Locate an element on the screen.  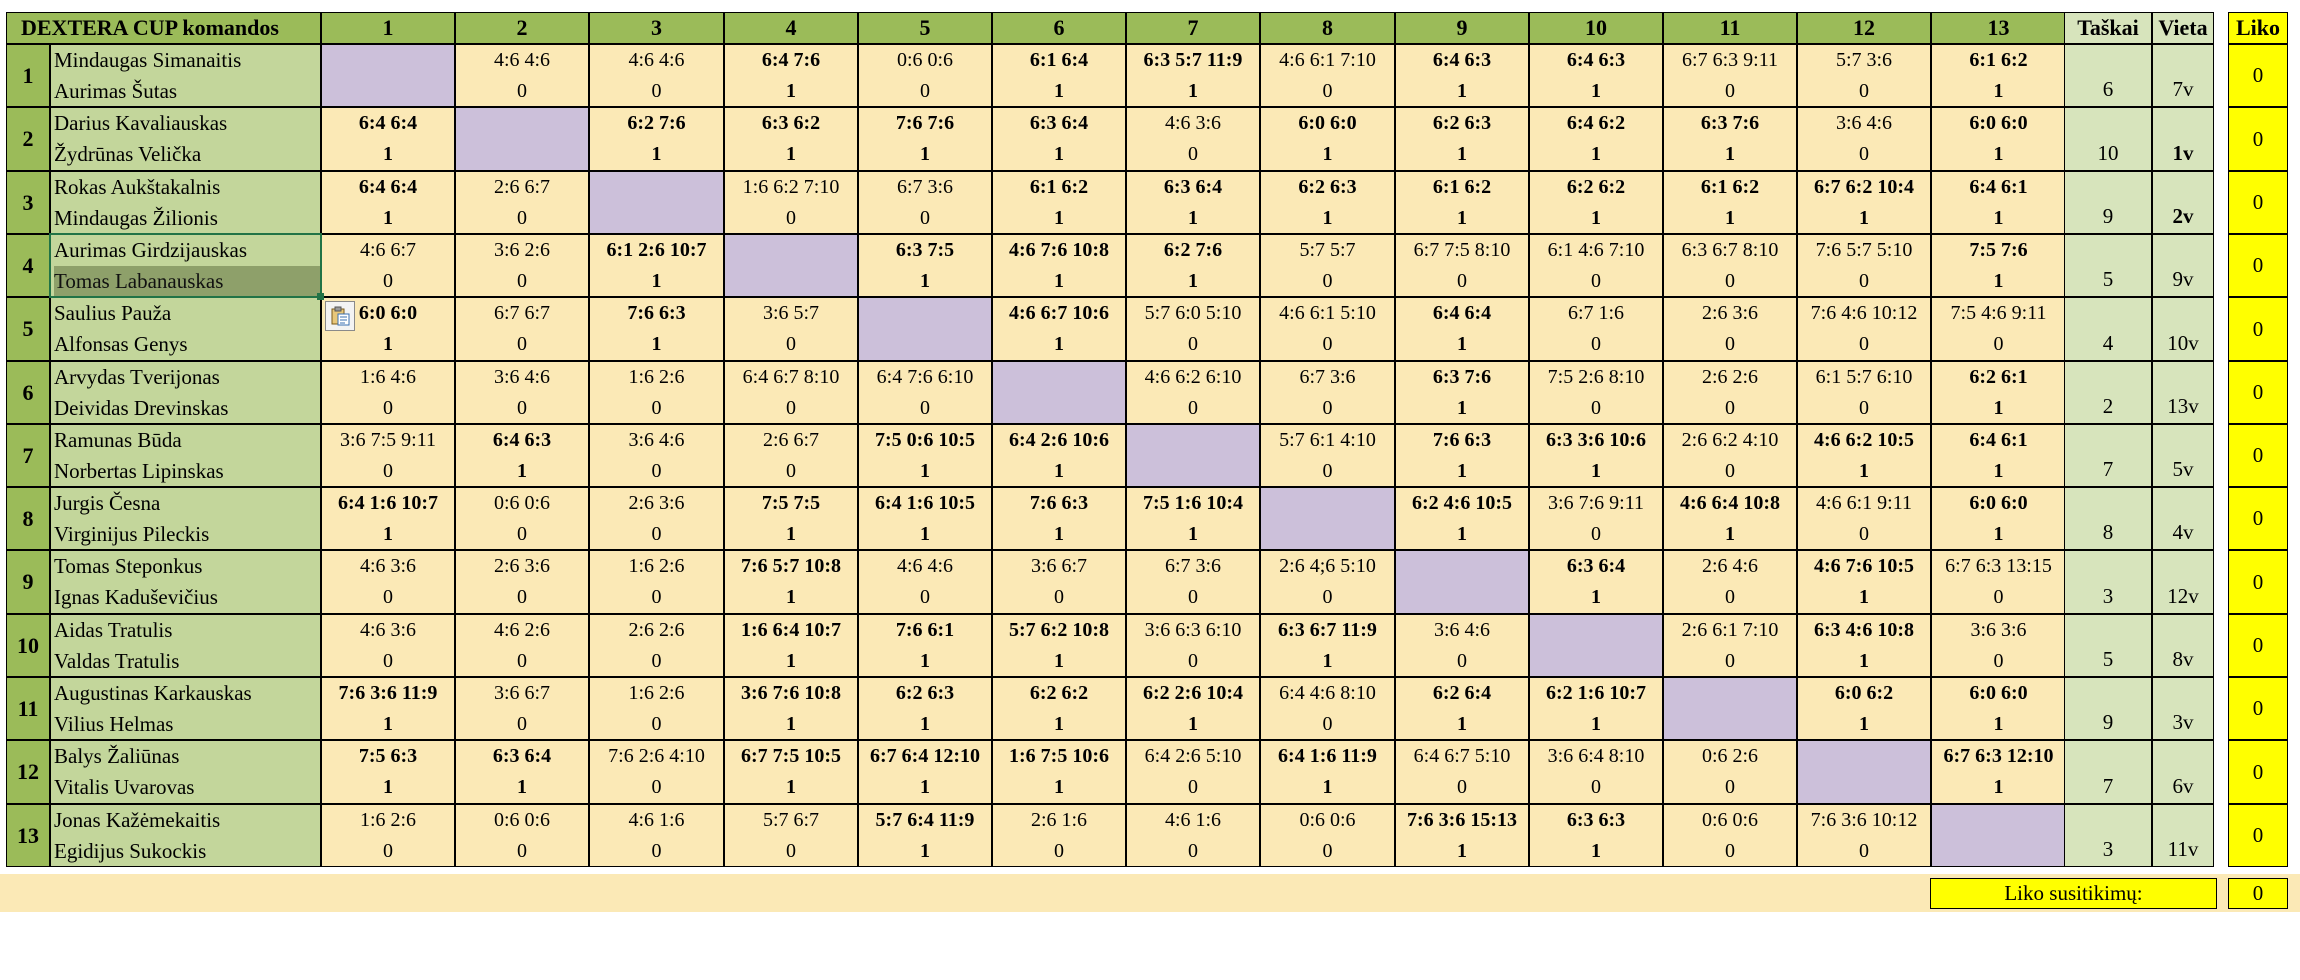
place-cell: 2v is located at coordinates (2183, 202).